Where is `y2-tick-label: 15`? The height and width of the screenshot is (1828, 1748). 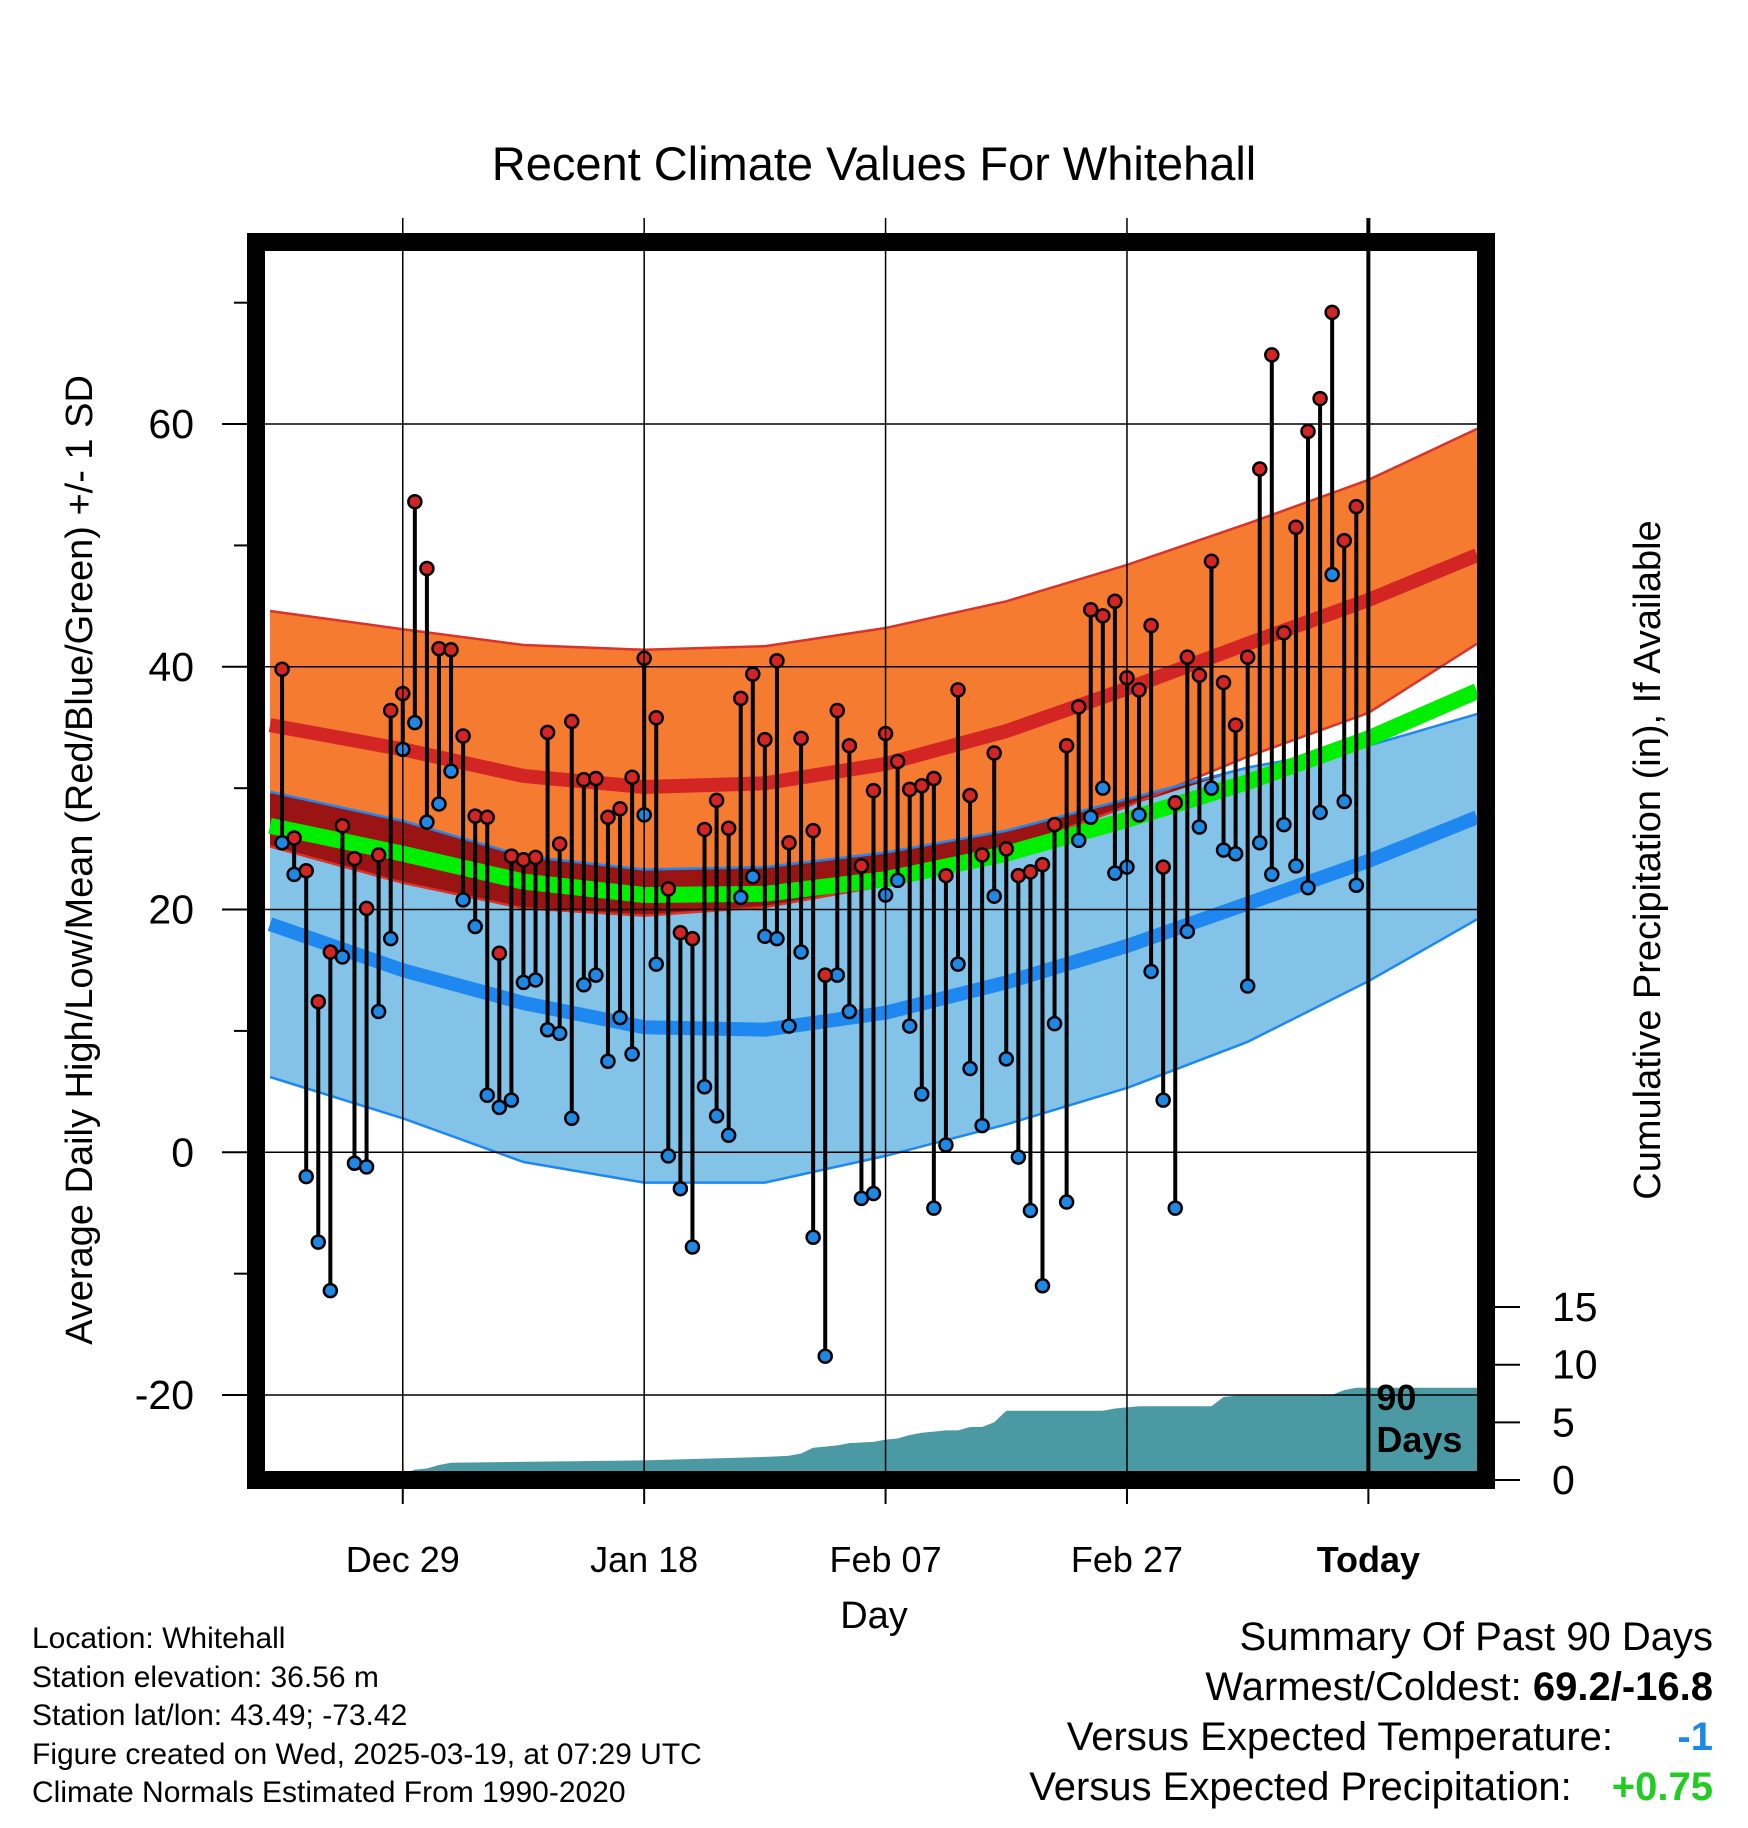 y2-tick-label: 15 is located at coordinates (1575, 1307).